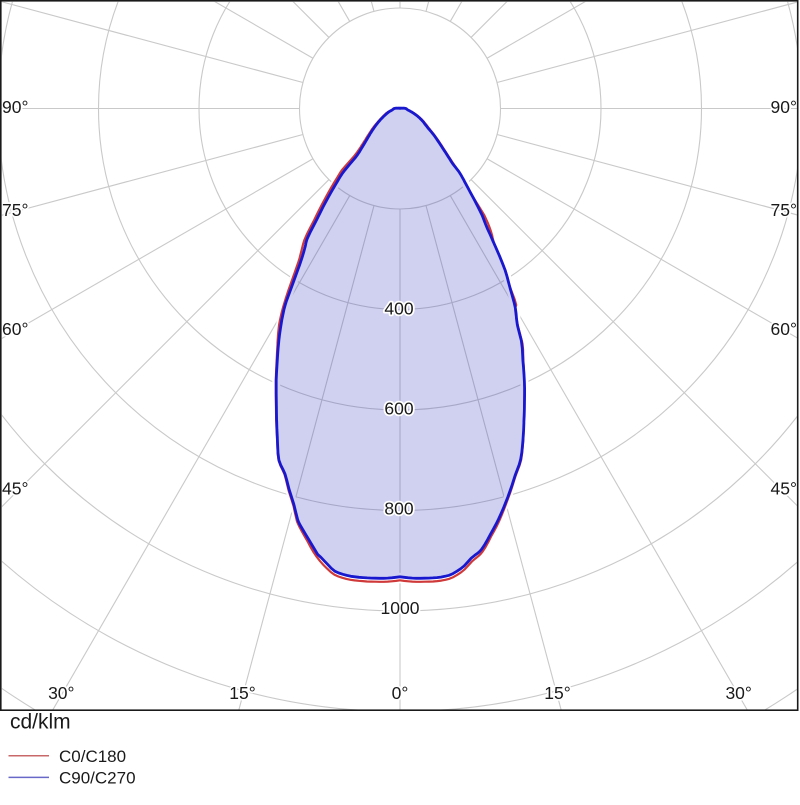  Describe the element at coordinates (92, 756) in the screenshot. I see `svg-text: C0/C180` at that location.